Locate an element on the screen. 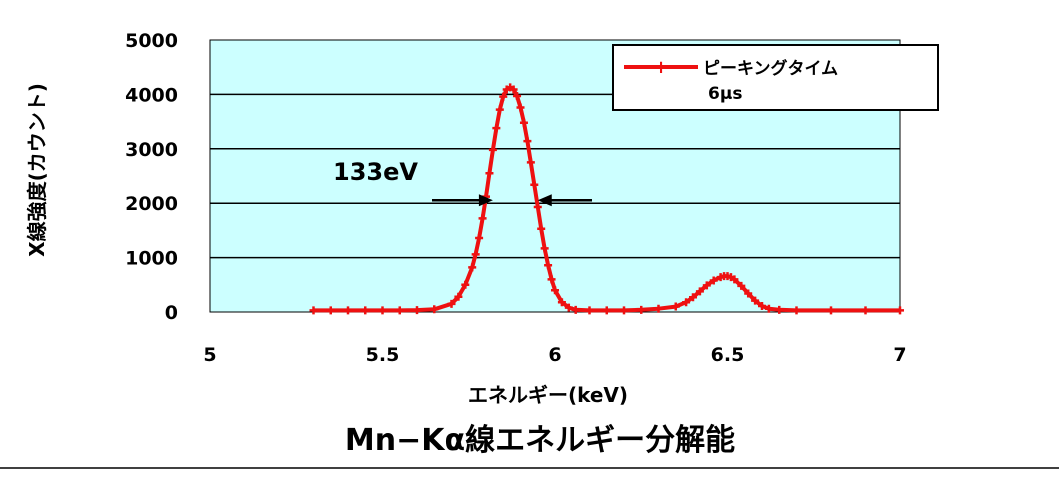 The height and width of the screenshot is (501, 1059). fwhm-left-arrowhead is located at coordinates (485, 200).